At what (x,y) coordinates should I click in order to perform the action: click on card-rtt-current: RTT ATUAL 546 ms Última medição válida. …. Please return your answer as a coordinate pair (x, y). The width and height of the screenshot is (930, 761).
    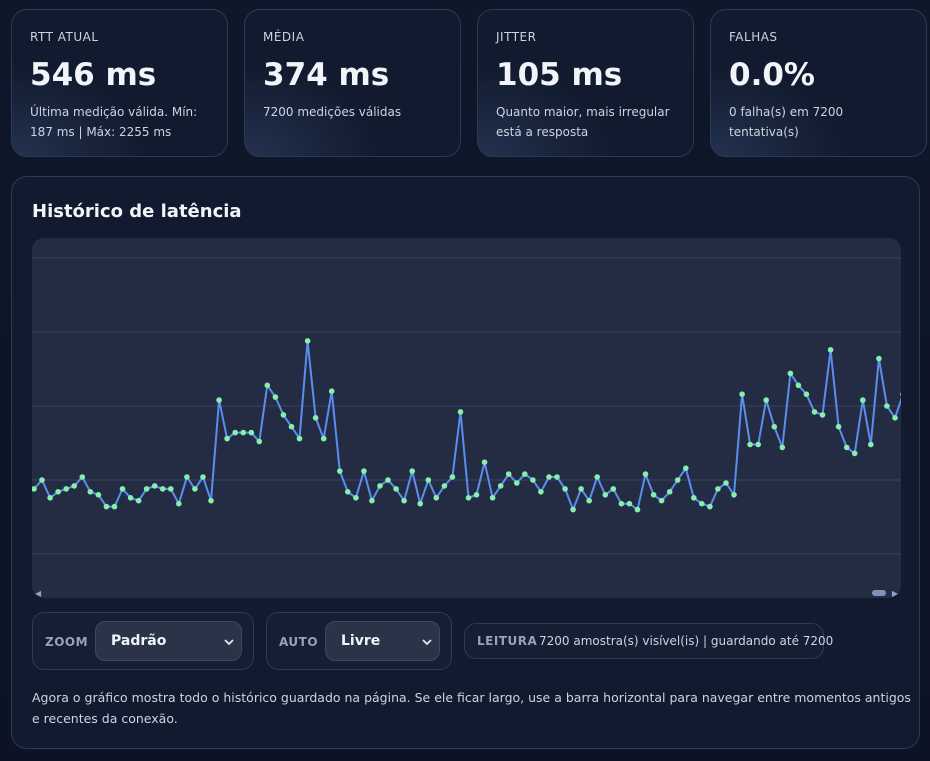
    Looking at the image, I should click on (119, 83).